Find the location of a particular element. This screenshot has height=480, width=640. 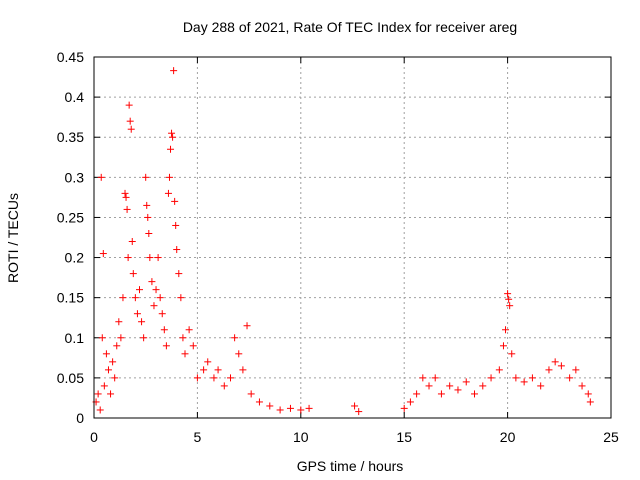

x-tick-label: 0 is located at coordinates (94, 437).